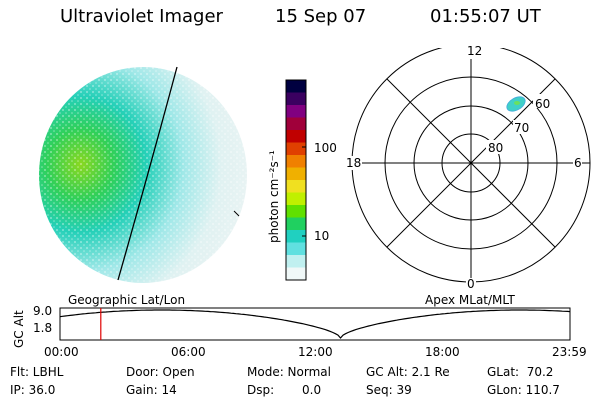 This screenshot has height=400, width=600. I want to click on color-bar-tick-100: 100, so click(325, 148).